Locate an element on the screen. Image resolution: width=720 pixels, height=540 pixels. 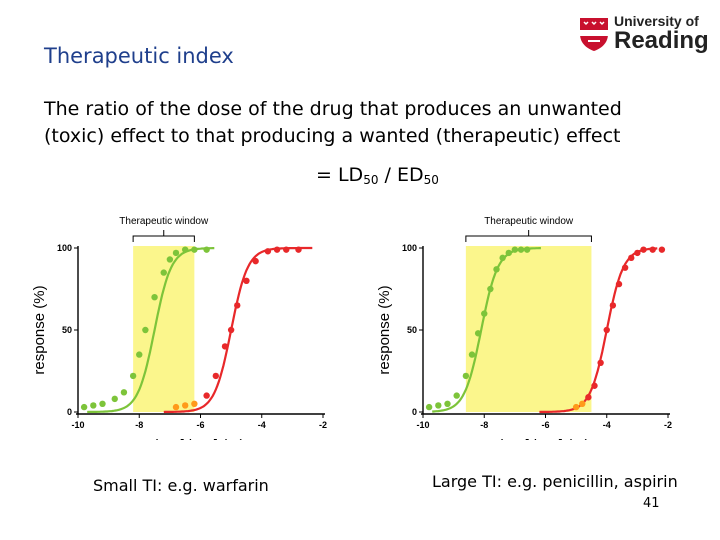
logo-line-1: University of is located at coordinates (656, 21).